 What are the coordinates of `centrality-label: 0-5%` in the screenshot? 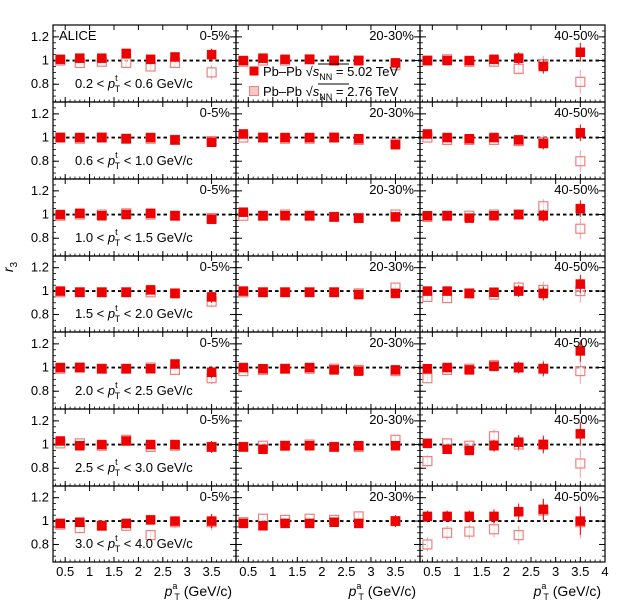 It's located at (215, 419).